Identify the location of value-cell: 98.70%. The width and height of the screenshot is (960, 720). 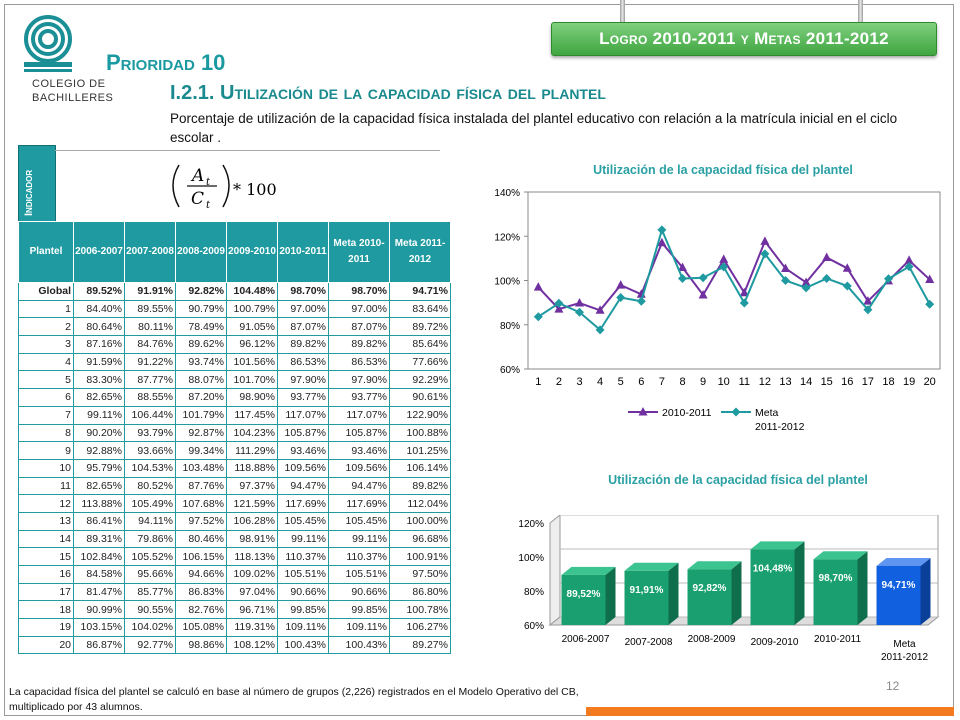
(359, 291).